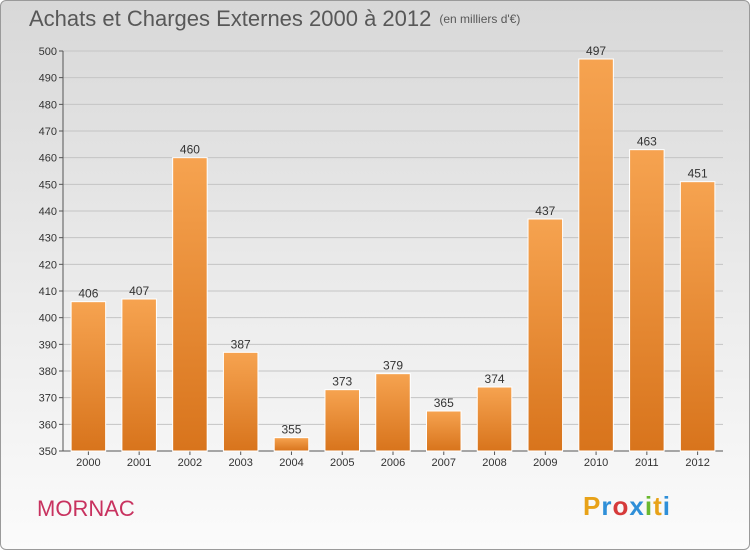 This screenshot has width=750, height=550. Describe the element at coordinates (637, 506) in the screenshot. I see `logo-letter: x` at that location.